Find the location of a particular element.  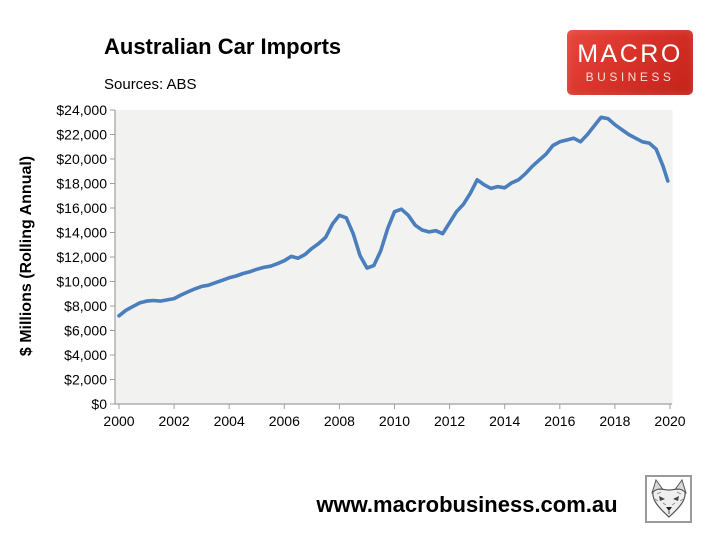

y-tick-label: $12,000 is located at coordinates (81, 257).